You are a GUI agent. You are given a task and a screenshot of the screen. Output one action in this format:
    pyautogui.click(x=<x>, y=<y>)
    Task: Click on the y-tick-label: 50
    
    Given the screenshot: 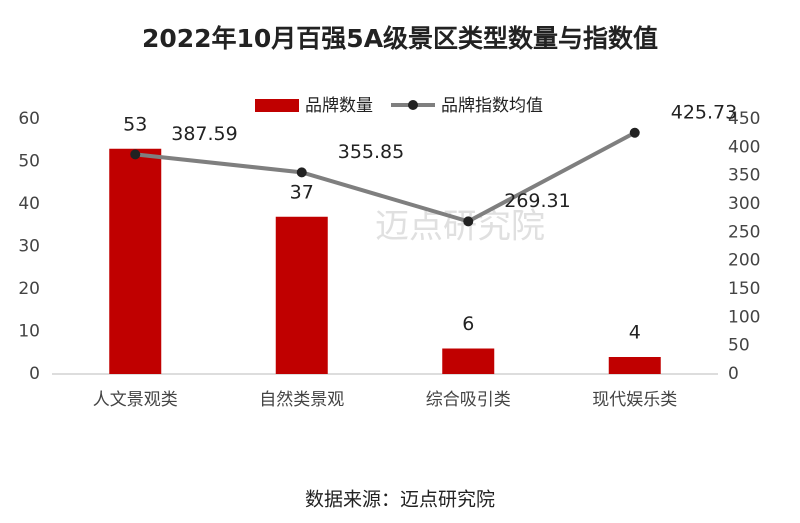 What is the action you would take?
    pyautogui.click(x=29, y=162)
    